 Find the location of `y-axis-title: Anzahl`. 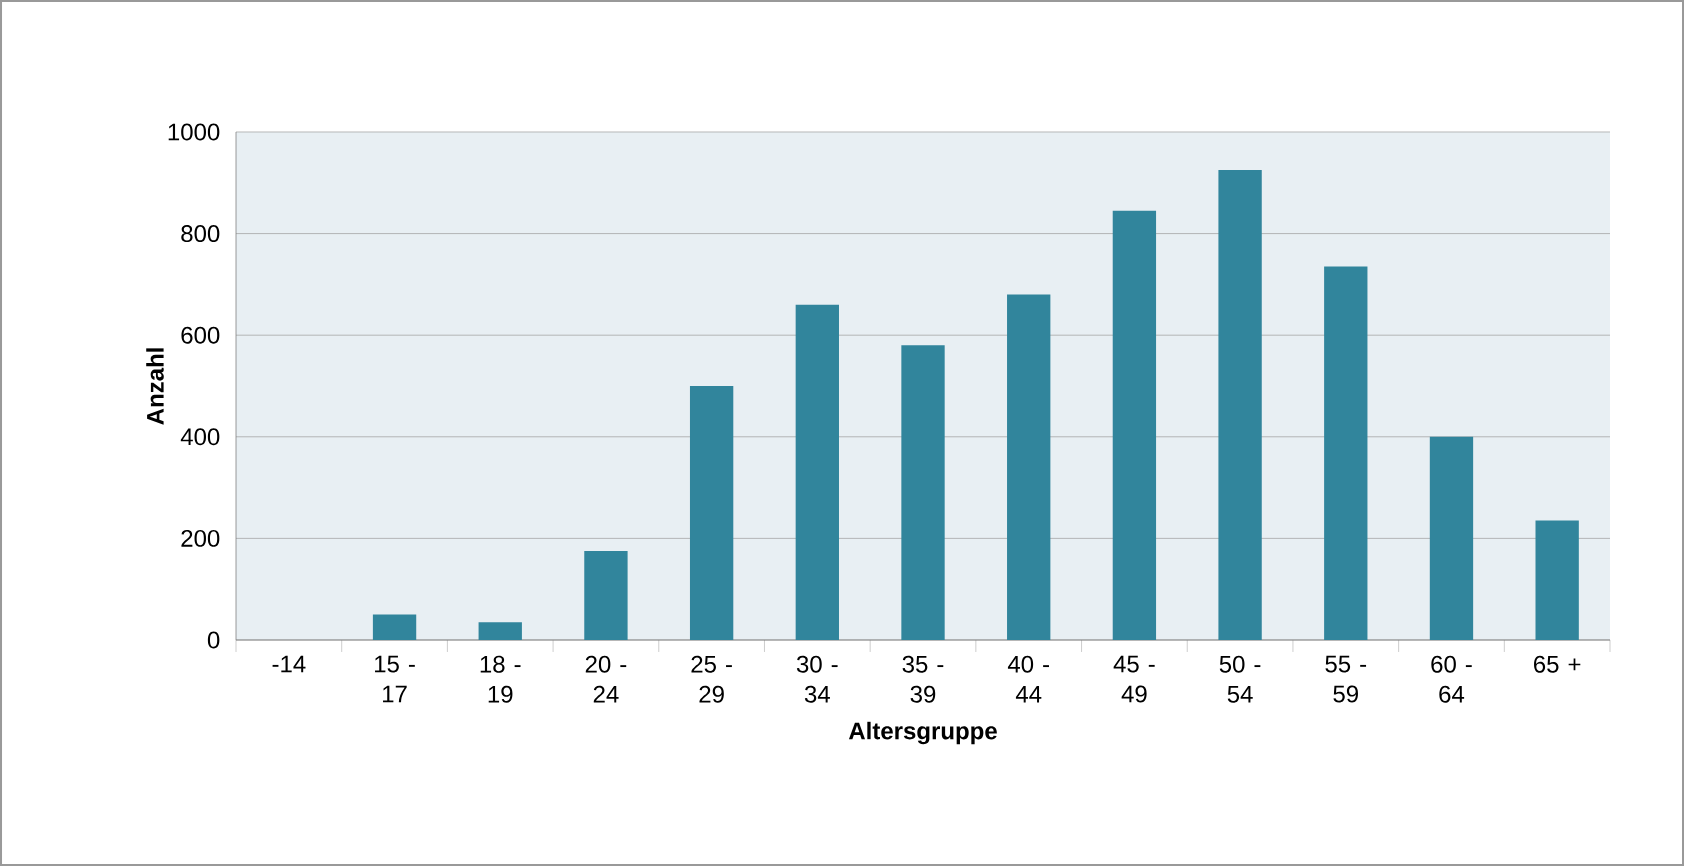

y-axis-title: Anzahl is located at coordinates (155, 386).